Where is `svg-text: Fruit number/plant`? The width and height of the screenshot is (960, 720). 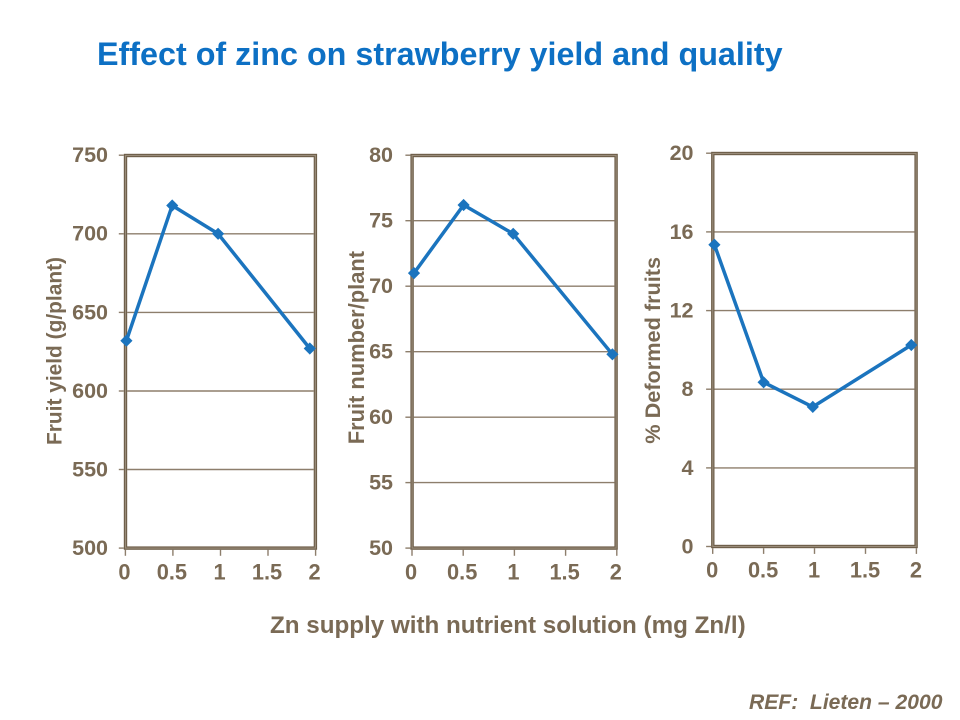
svg-text: Fruit number/plant is located at coordinates (356, 347).